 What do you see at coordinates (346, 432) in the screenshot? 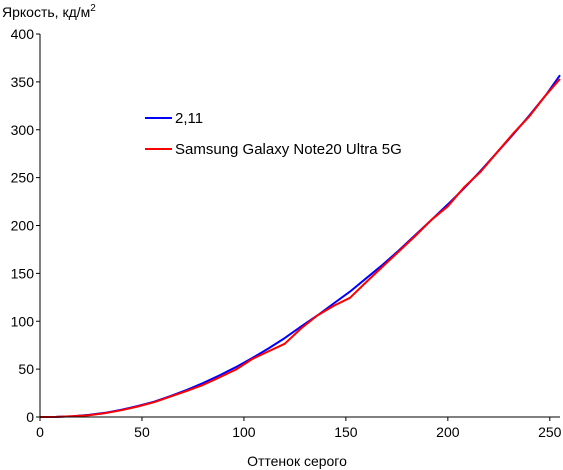
I see `x-tick-label: 150` at bounding box center [346, 432].